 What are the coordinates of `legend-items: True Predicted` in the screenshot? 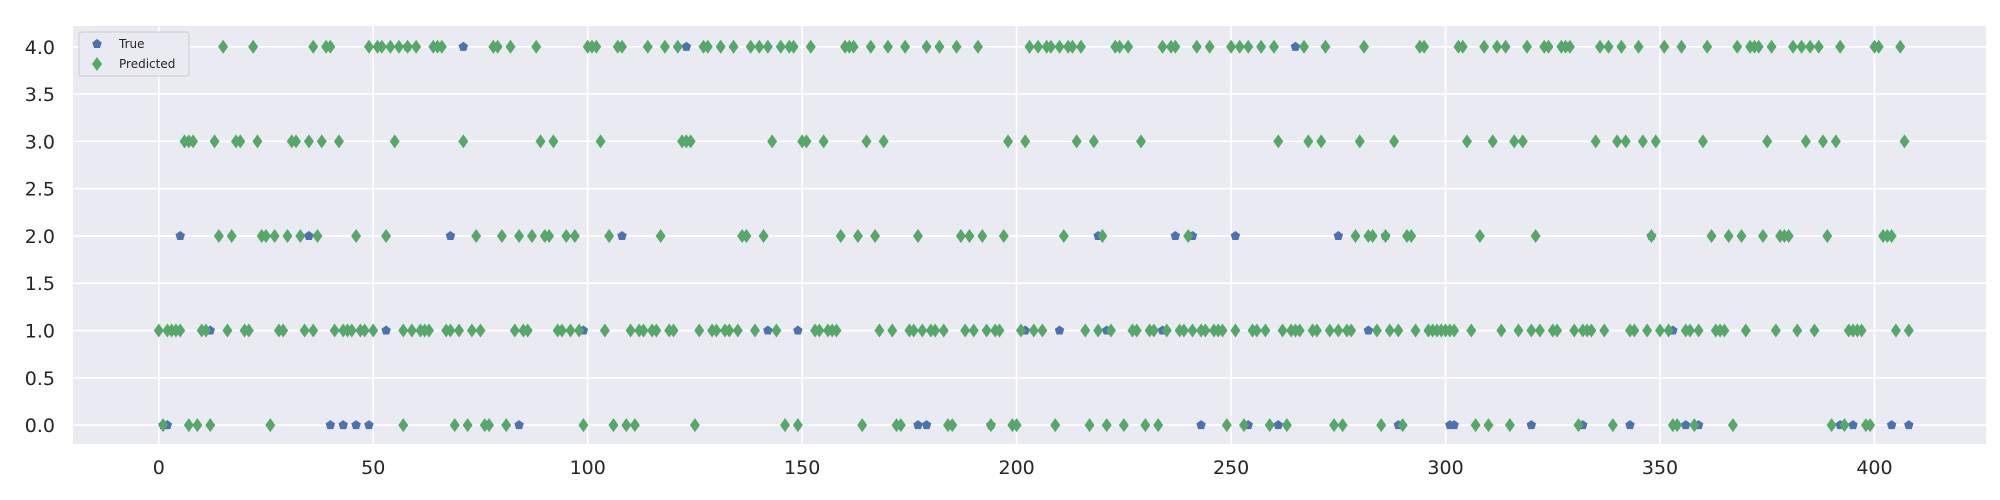 It's located at (133, 54).